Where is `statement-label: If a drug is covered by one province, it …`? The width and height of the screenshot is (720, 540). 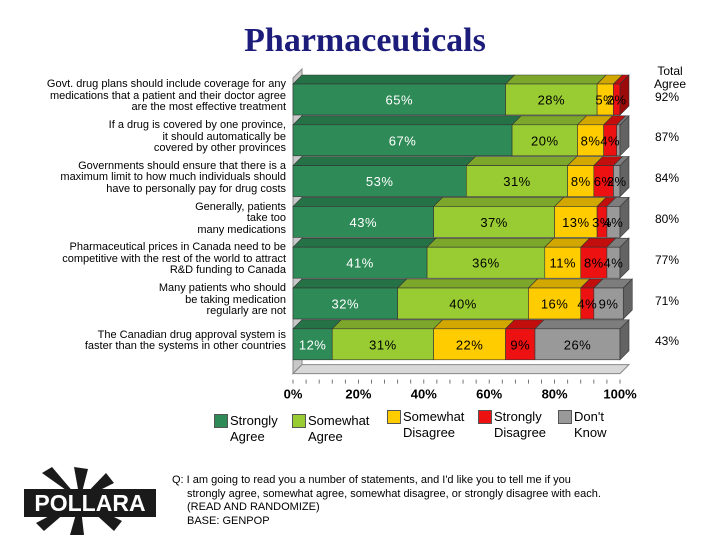
statement-label: If a drug is covered by one province, it … is located at coordinates (144, 137).